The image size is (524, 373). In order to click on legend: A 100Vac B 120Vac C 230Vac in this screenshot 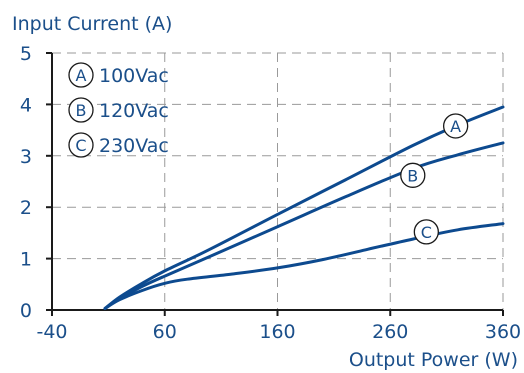, I will do `click(118, 110)`.